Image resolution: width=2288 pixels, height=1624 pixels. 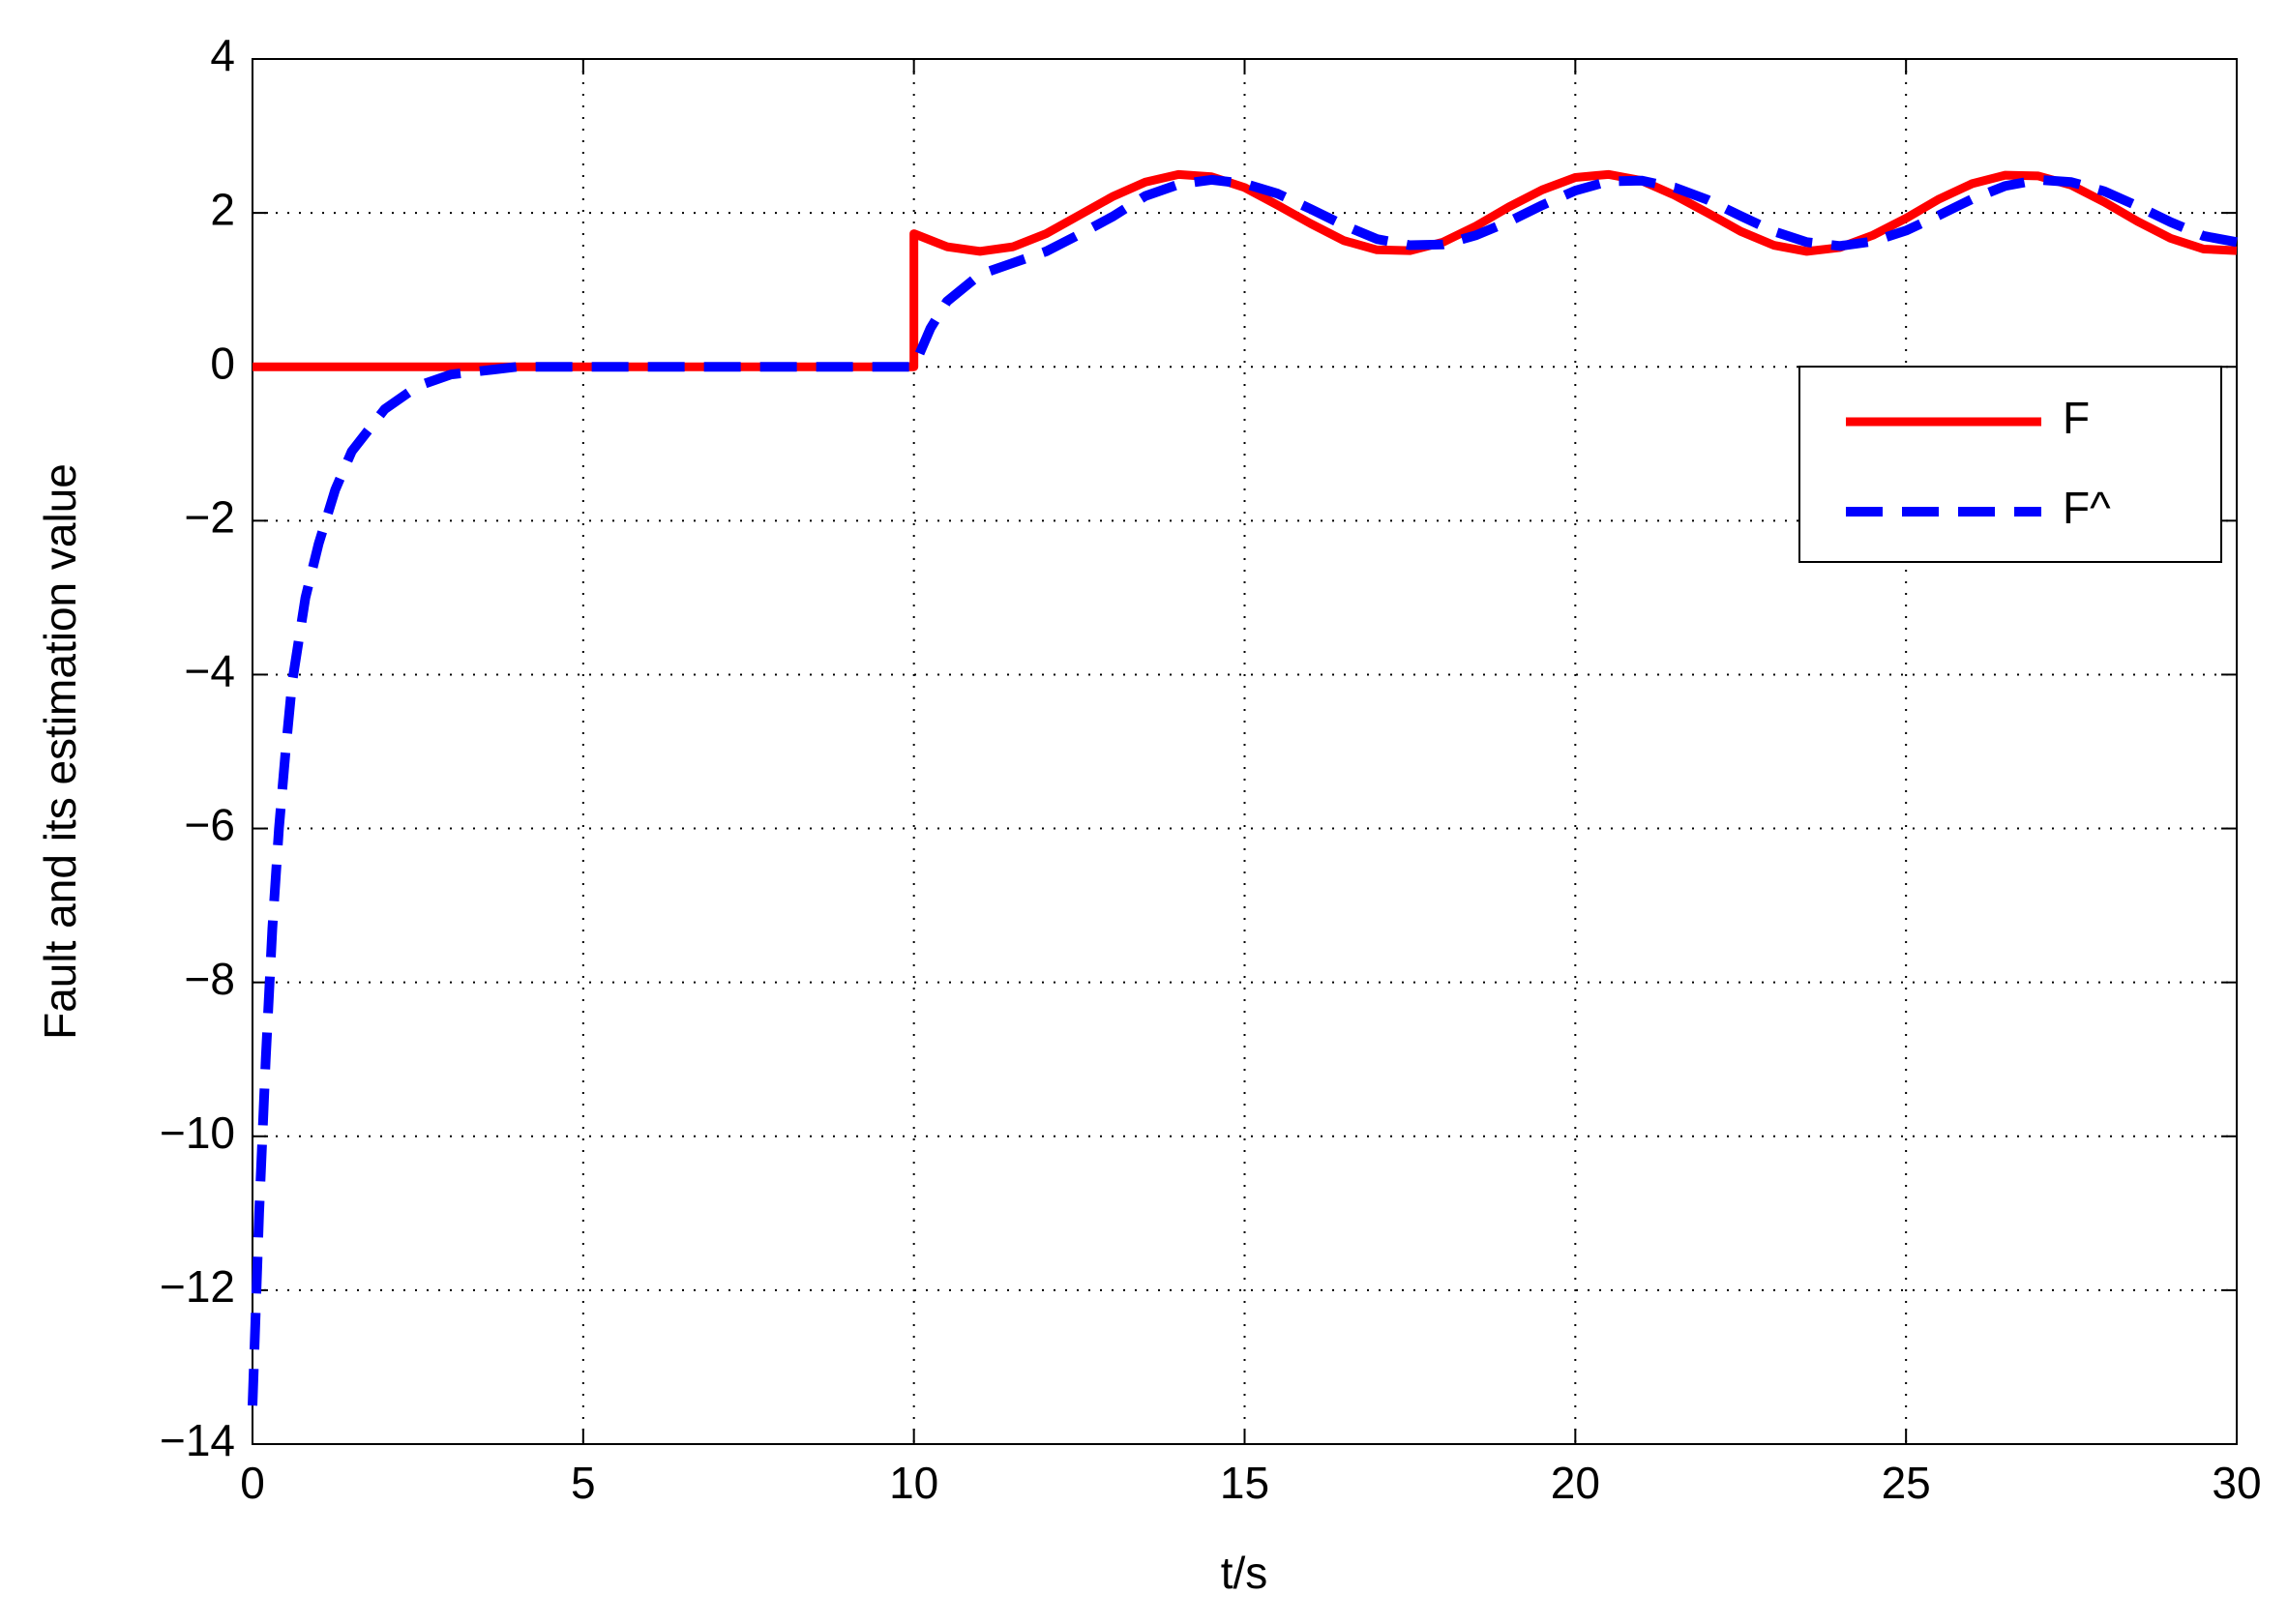 I want to click on y-axis-label: Fault and its estimation value, so click(x=60, y=751).